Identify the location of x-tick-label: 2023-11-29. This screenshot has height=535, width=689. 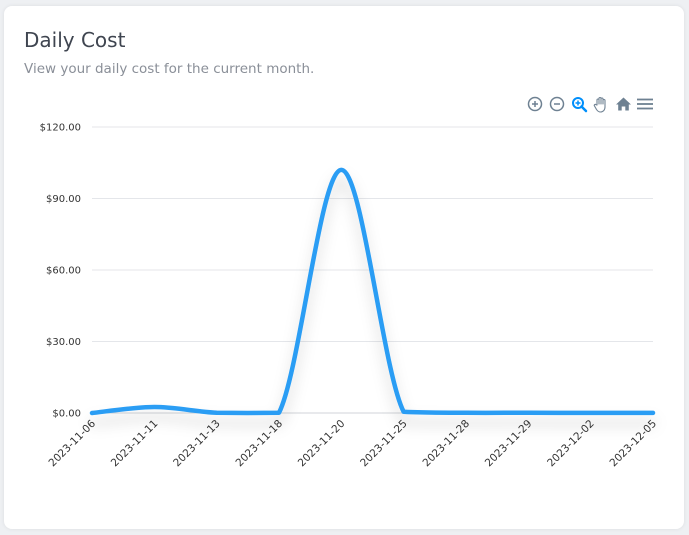
(509, 444).